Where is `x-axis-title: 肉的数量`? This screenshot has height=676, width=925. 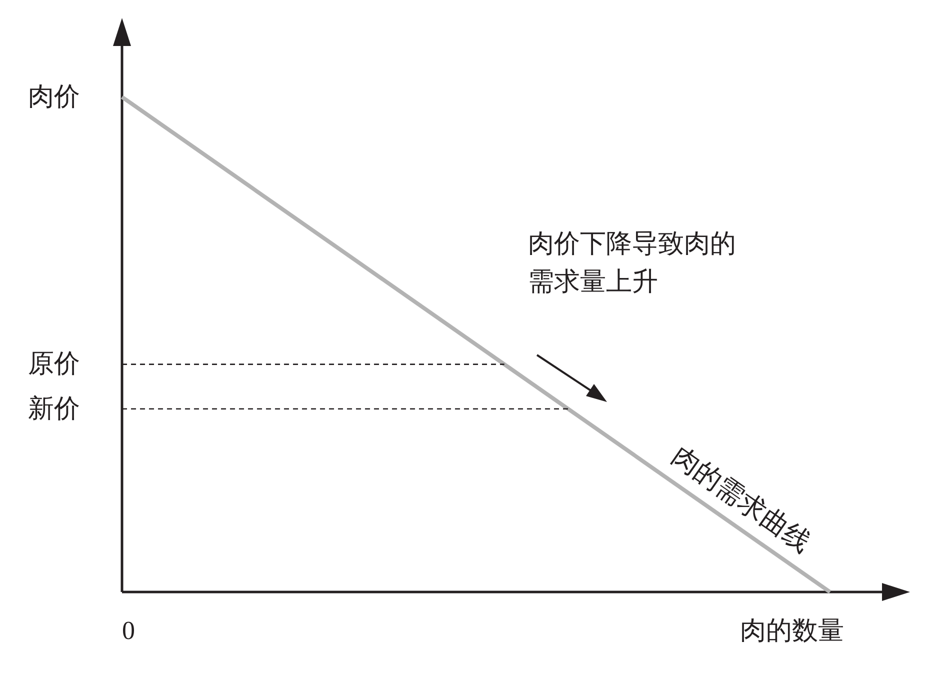
x-axis-title: 肉的数量 is located at coordinates (792, 631).